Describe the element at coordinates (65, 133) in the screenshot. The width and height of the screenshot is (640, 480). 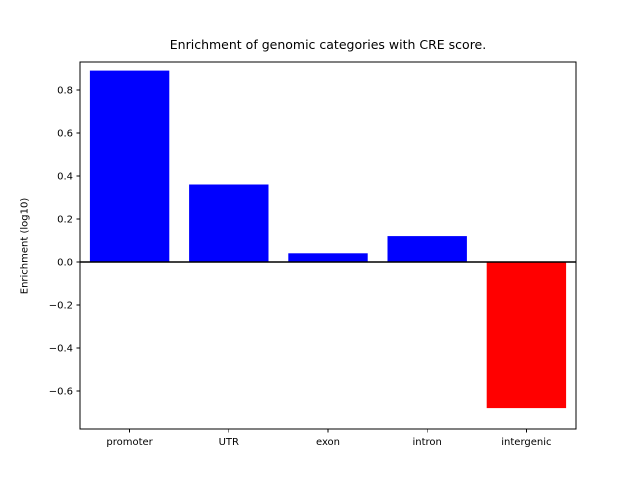
I see `y-tick-label: 0.6` at that location.